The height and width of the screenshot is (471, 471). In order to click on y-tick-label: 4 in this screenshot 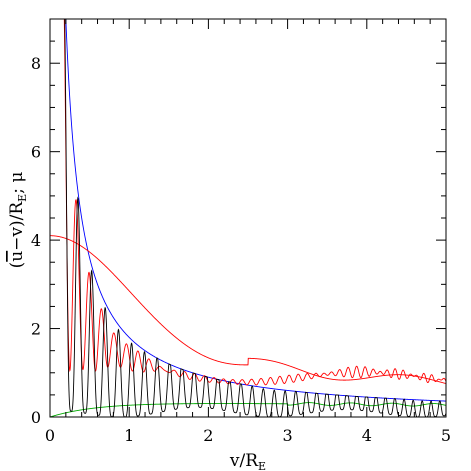, I will do `click(36, 240)`.